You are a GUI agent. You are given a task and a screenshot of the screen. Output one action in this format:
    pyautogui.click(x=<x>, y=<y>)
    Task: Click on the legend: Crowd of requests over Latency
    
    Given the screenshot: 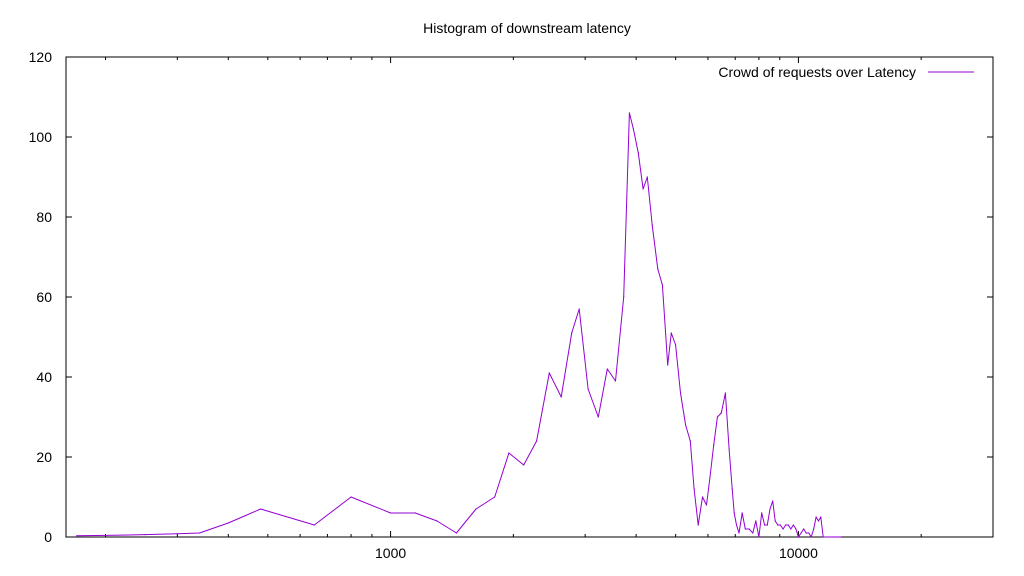 What is the action you would take?
    pyautogui.click(x=846, y=72)
    